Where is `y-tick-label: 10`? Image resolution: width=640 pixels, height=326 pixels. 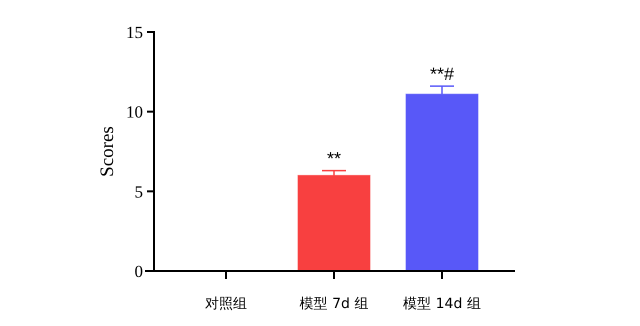
y-tick-label: 10 is located at coordinates (134, 112).